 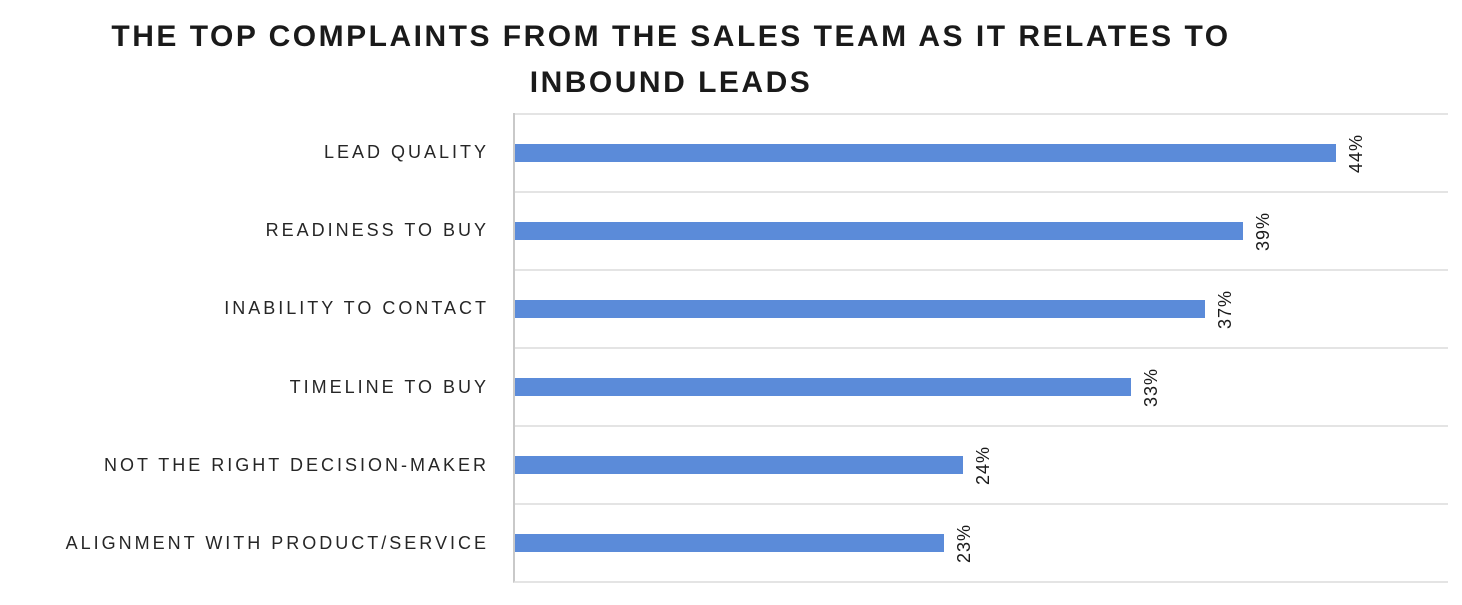 I want to click on data-label: 33%, so click(x=1150, y=387).